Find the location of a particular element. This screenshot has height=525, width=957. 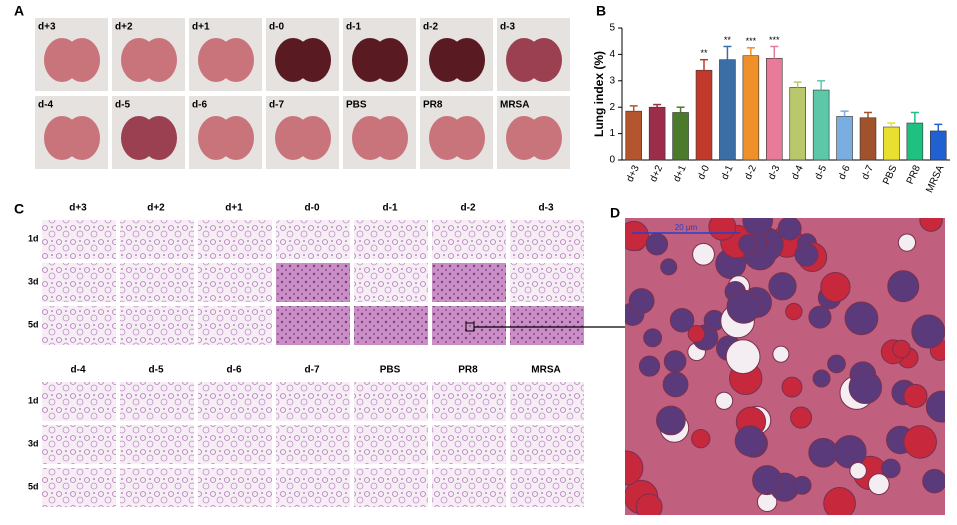

x-tick-label: d-1 is located at coordinates (727, 172).